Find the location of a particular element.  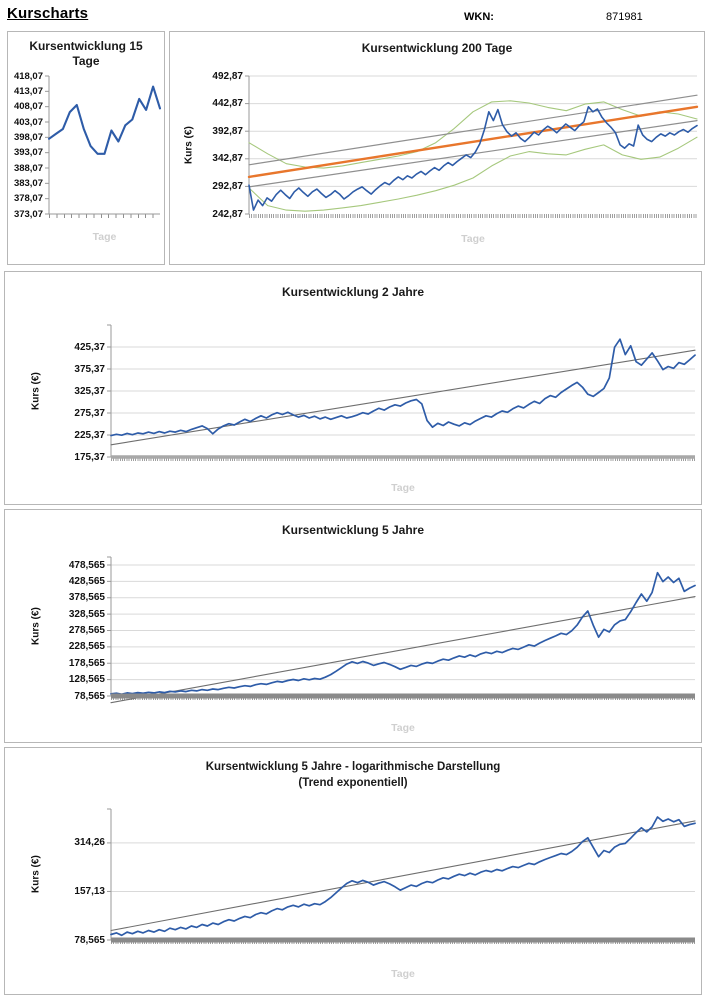

y-tick-label: 378,565 is located at coordinates (86, 598).